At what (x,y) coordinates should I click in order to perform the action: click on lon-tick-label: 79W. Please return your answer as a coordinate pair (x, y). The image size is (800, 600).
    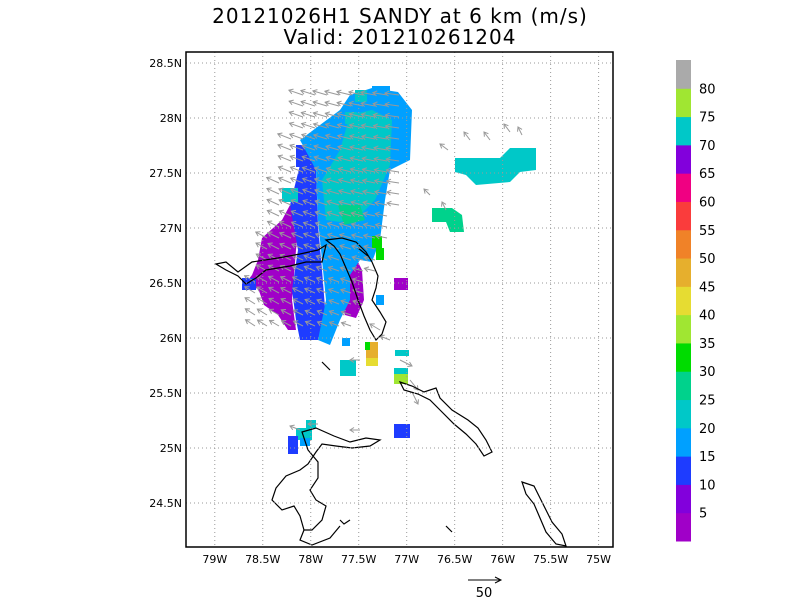
    Looking at the image, I should click on (214, 559).